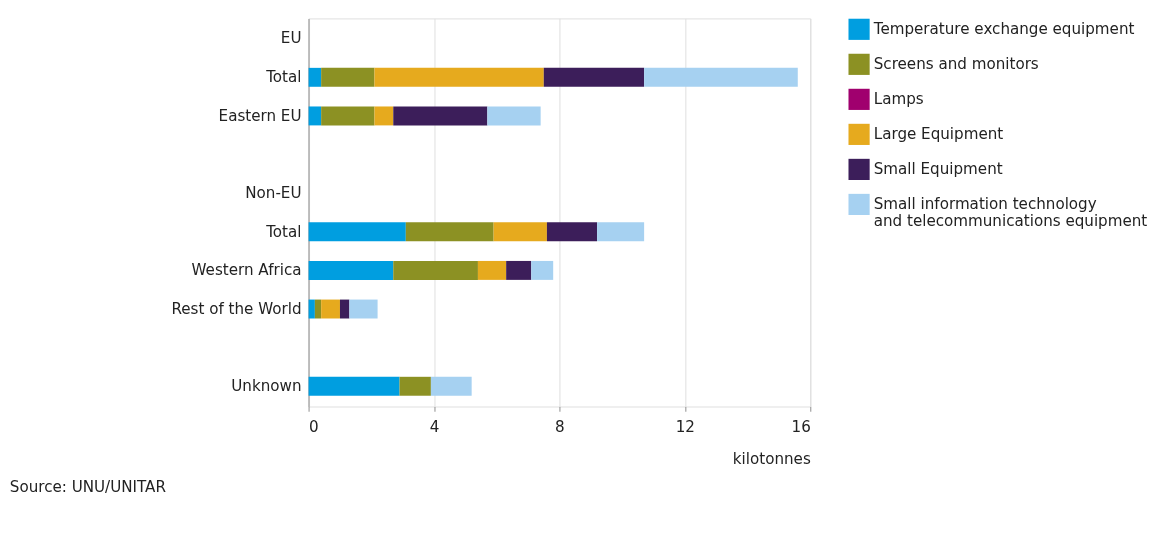  Describe the element at coordinates (685, 426) in the screenshot. I see `x-tick-label: 12` at that location.